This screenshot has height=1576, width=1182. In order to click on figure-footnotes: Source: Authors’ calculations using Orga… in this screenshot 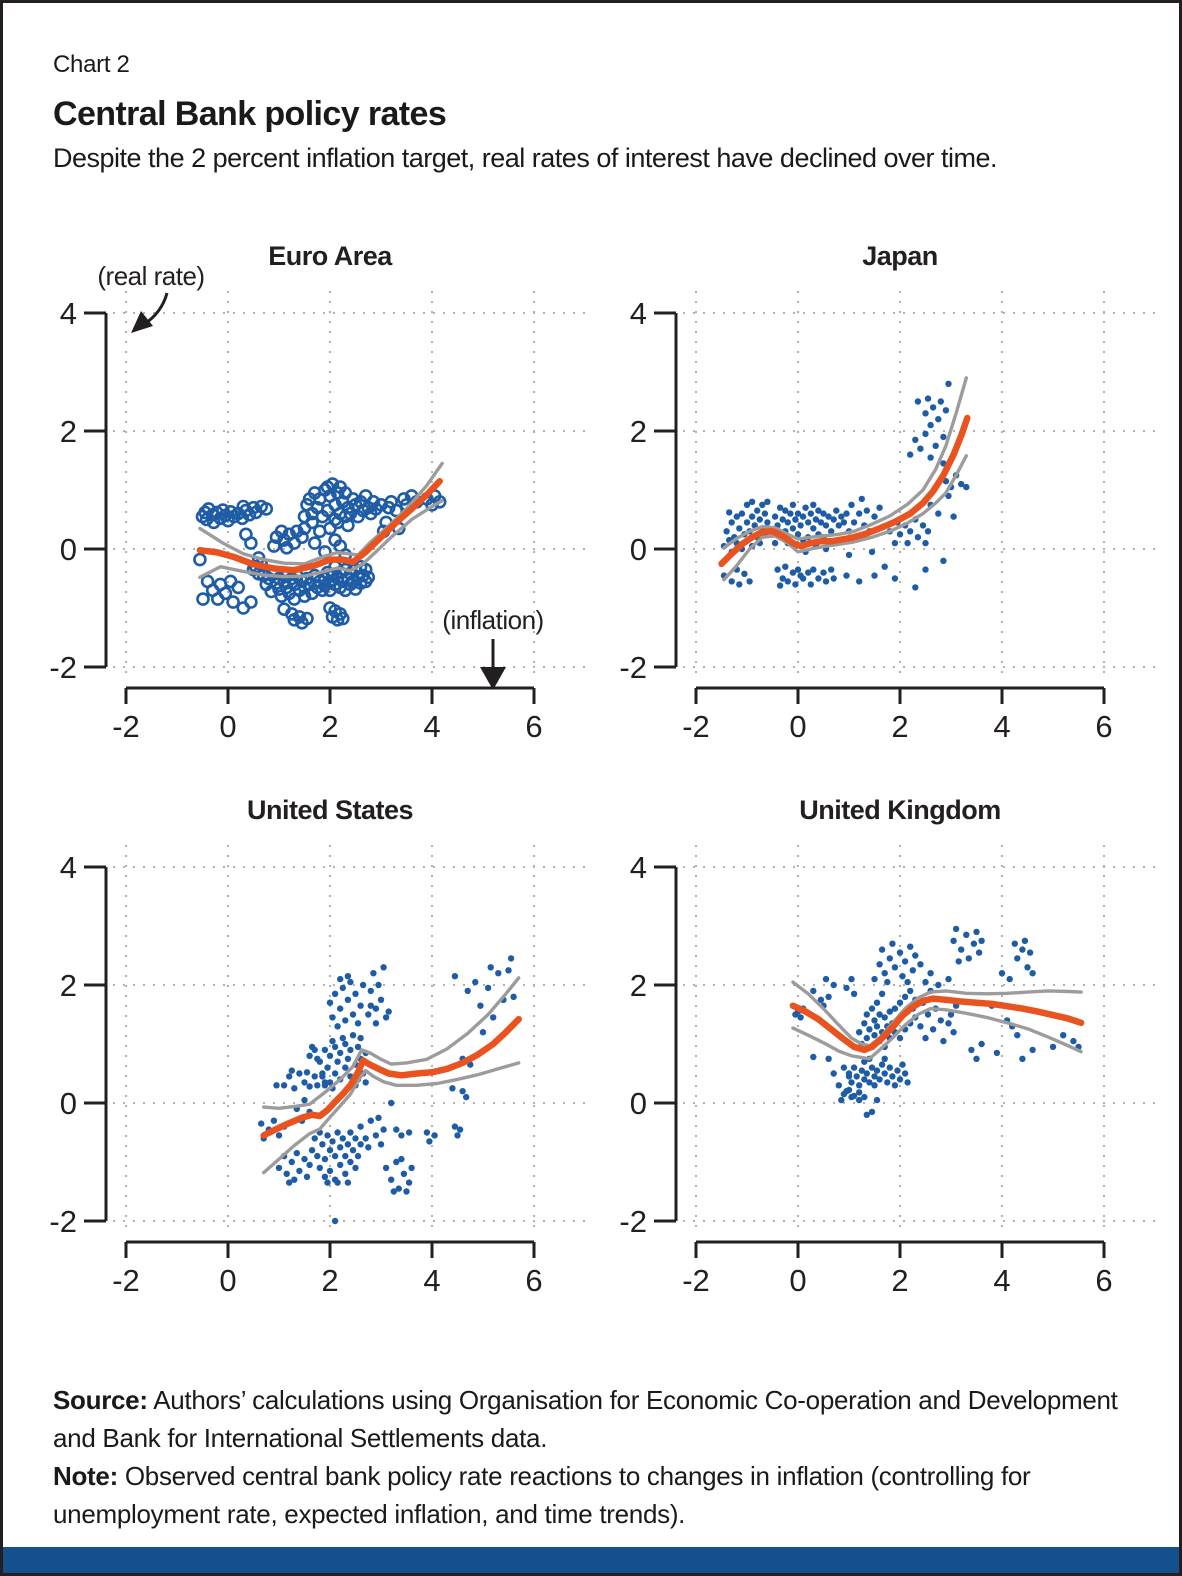, I will do `click(598, 1457)`.